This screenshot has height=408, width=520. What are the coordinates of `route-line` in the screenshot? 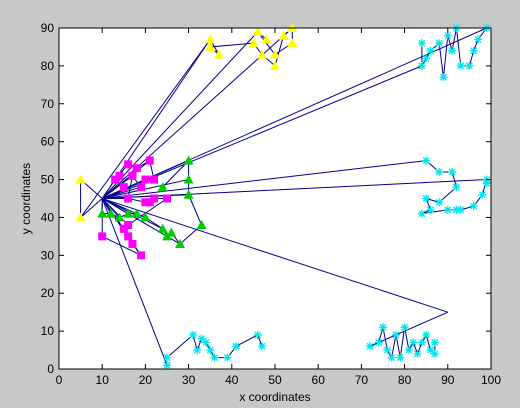 It's located at (214, 350).